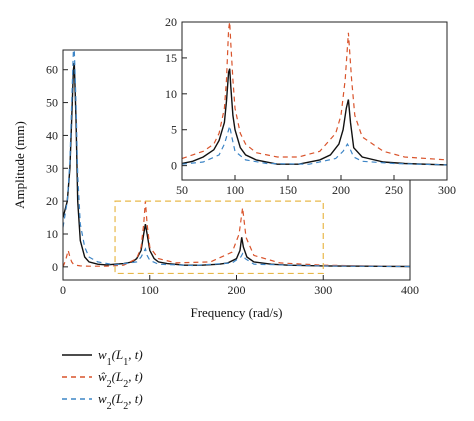 This screenshot has height=421, width=474. Describe the element at coordinates (235, 190) in the screenshot. I see `inset-xtick-label-1: 100` at that location.